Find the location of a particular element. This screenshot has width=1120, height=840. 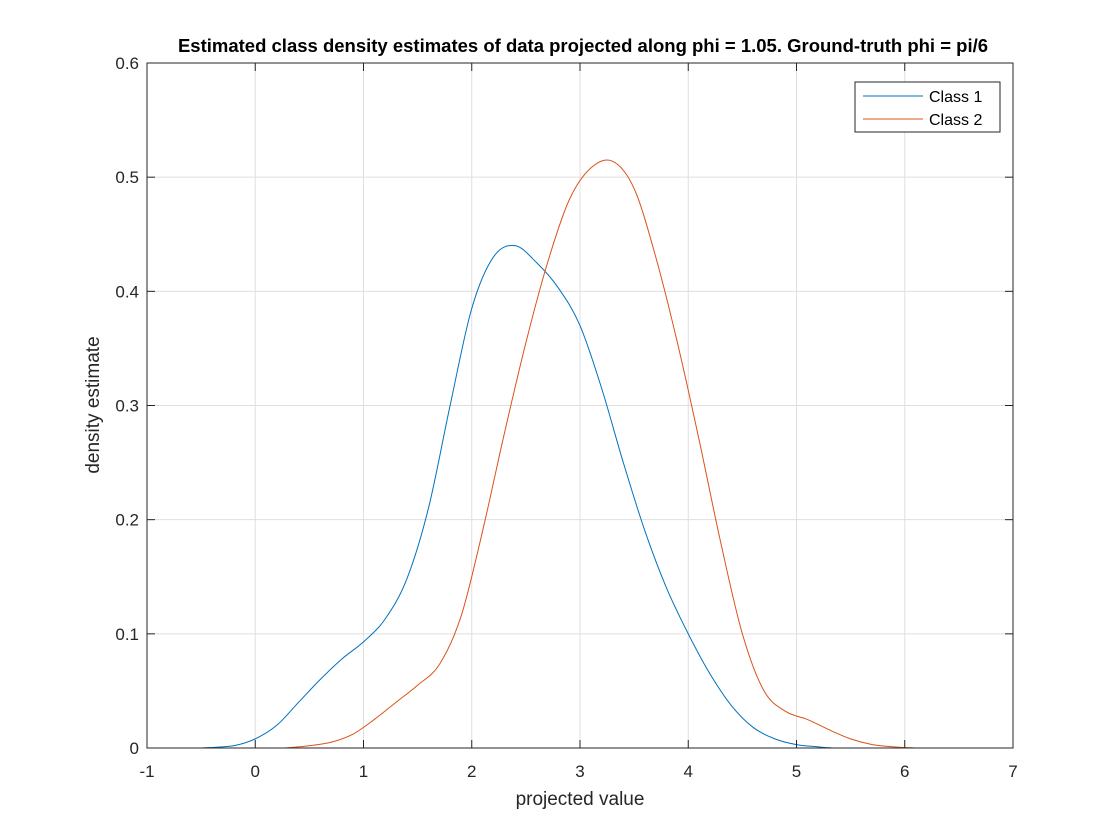

legend-entry-label: Class 2 is located at coordinates (955, 120).